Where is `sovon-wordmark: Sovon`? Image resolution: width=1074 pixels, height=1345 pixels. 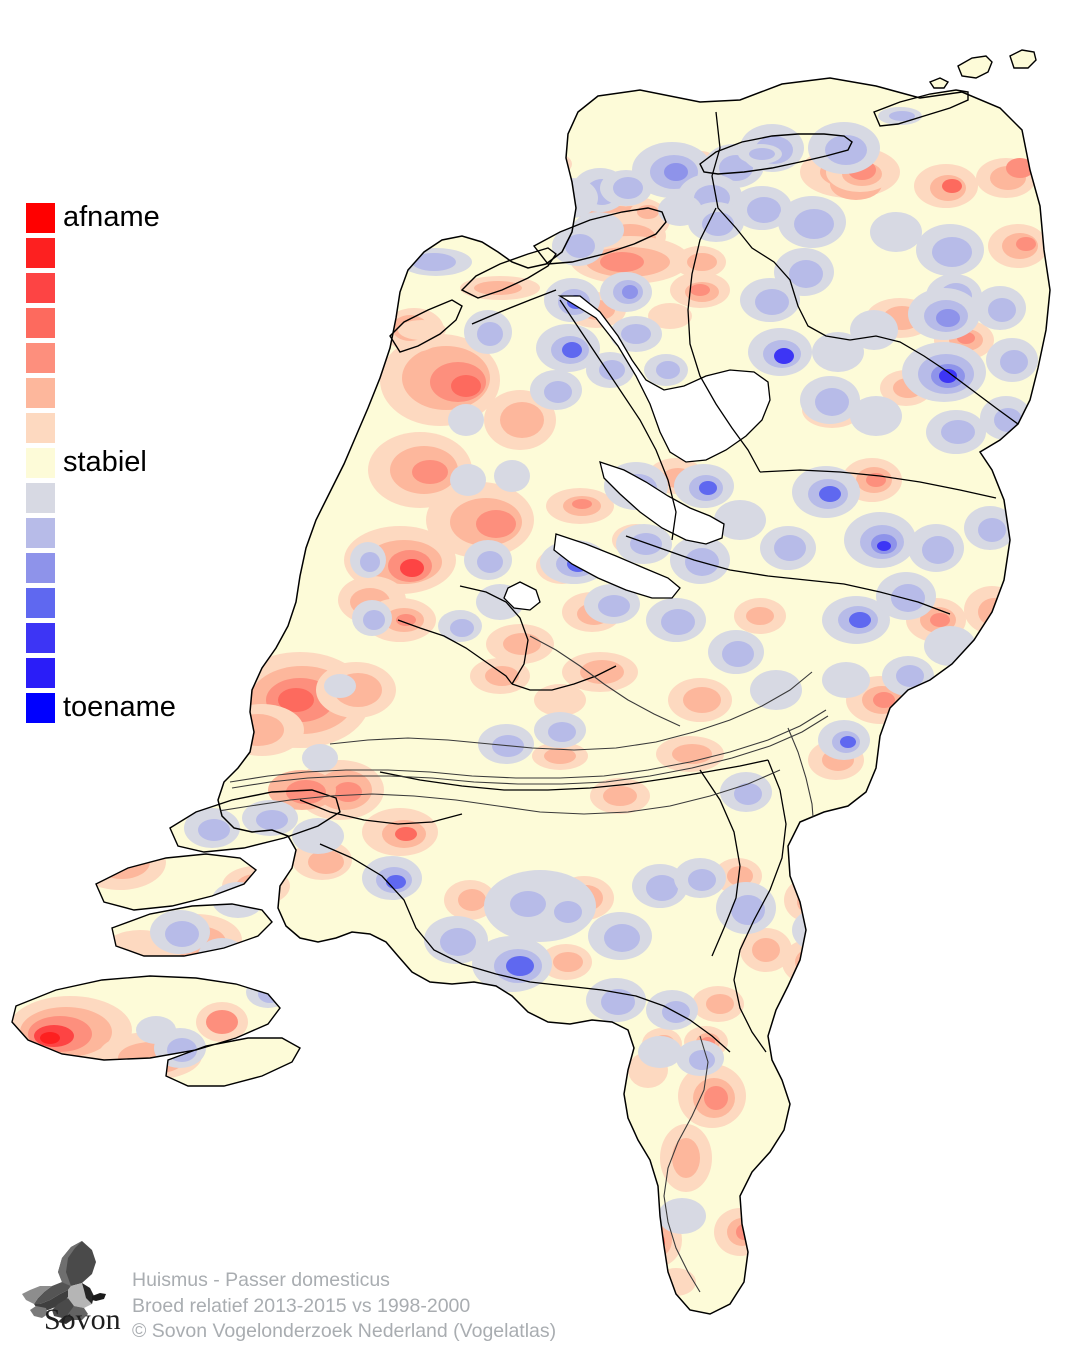 sovon-wordmark: Sovon is located at coordinates (82, 1318).